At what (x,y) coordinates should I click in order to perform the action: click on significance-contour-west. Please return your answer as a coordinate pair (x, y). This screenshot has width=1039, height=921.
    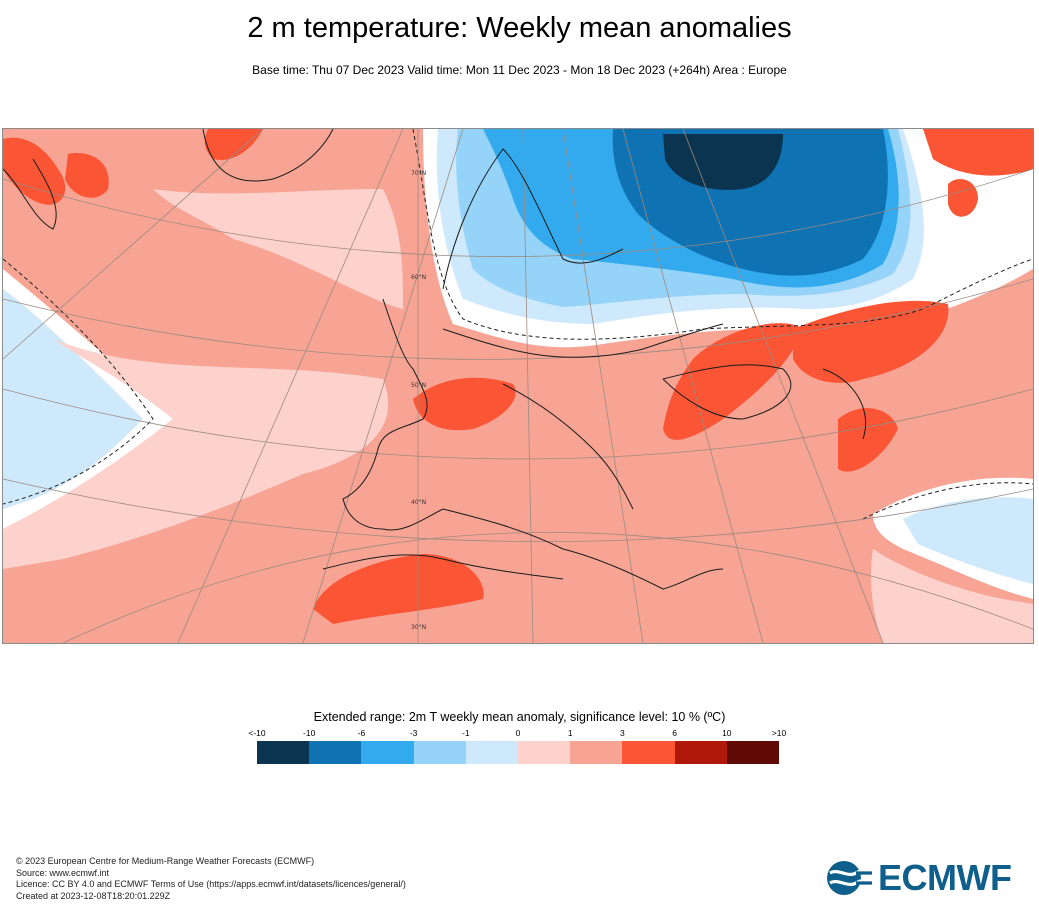
    Looking at the image, I should click on (78, 381).